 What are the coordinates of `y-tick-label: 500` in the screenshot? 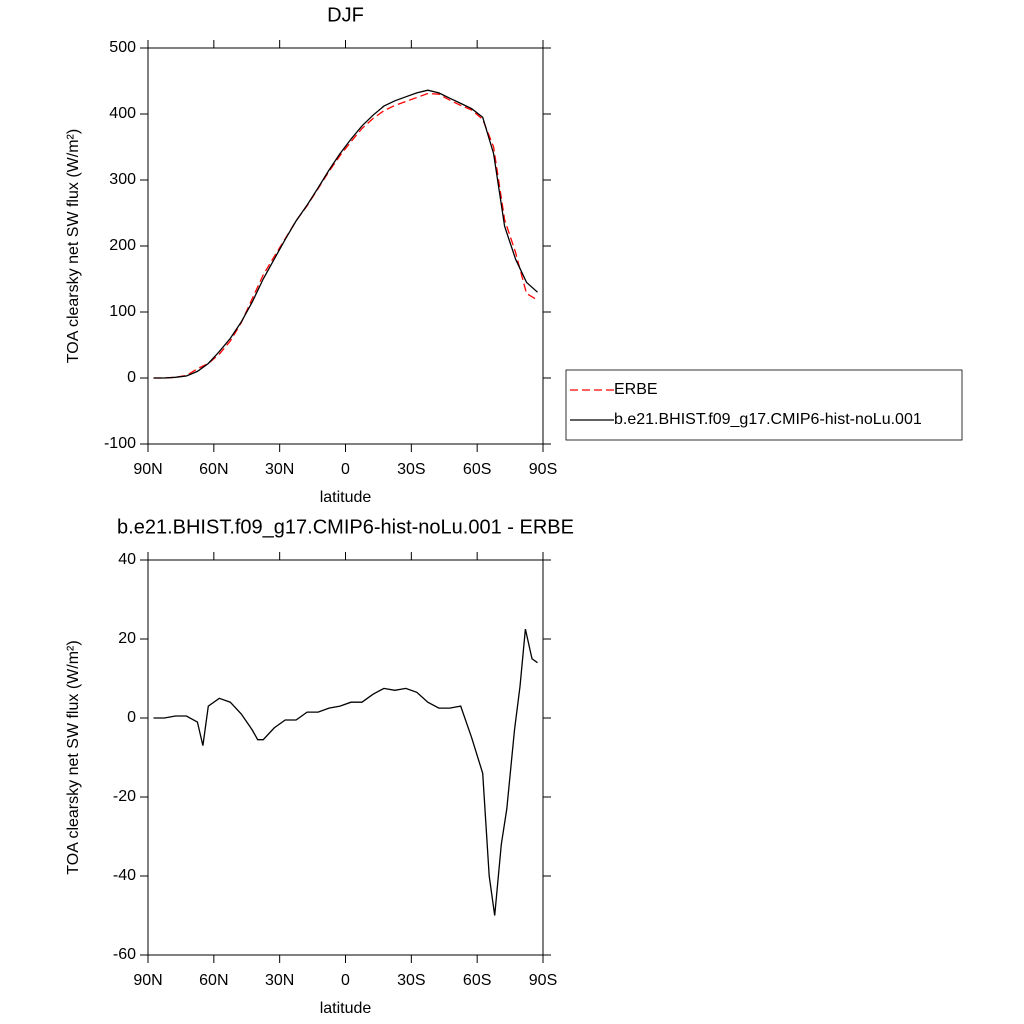 It's located at (122, 47).